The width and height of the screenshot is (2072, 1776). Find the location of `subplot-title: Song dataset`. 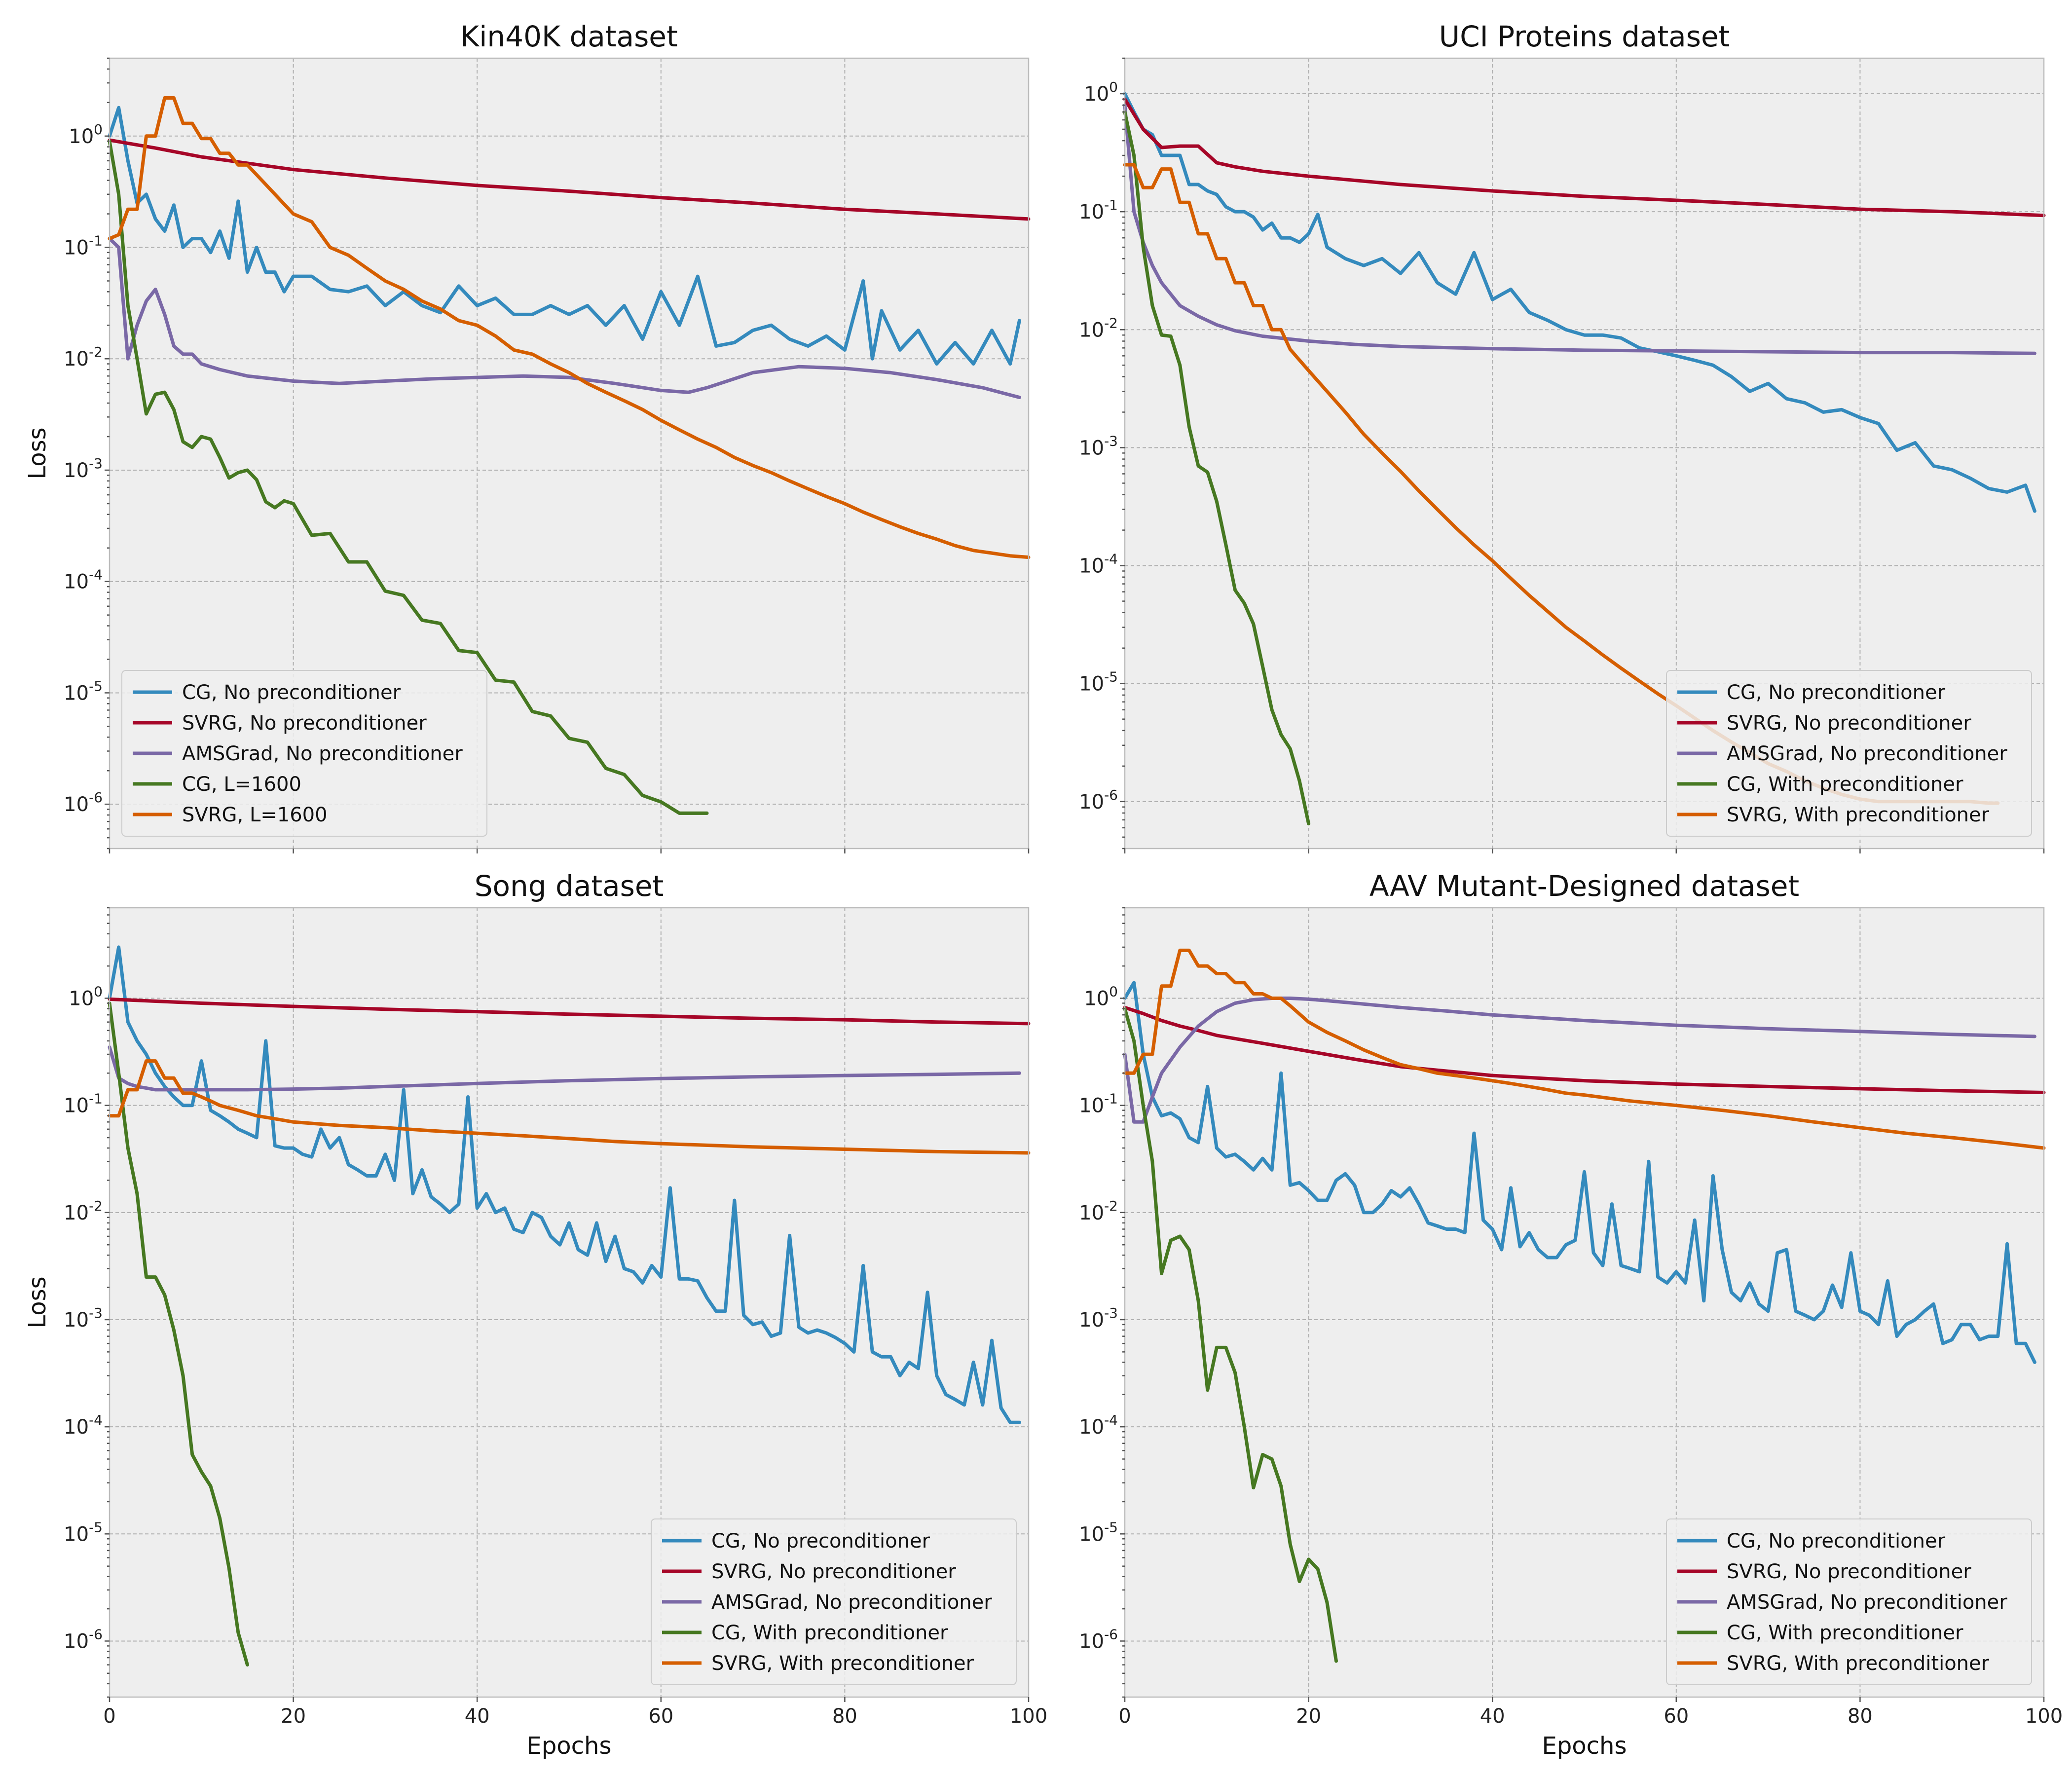

subplot-title: Song dataset is located at coordinates (570, 886).